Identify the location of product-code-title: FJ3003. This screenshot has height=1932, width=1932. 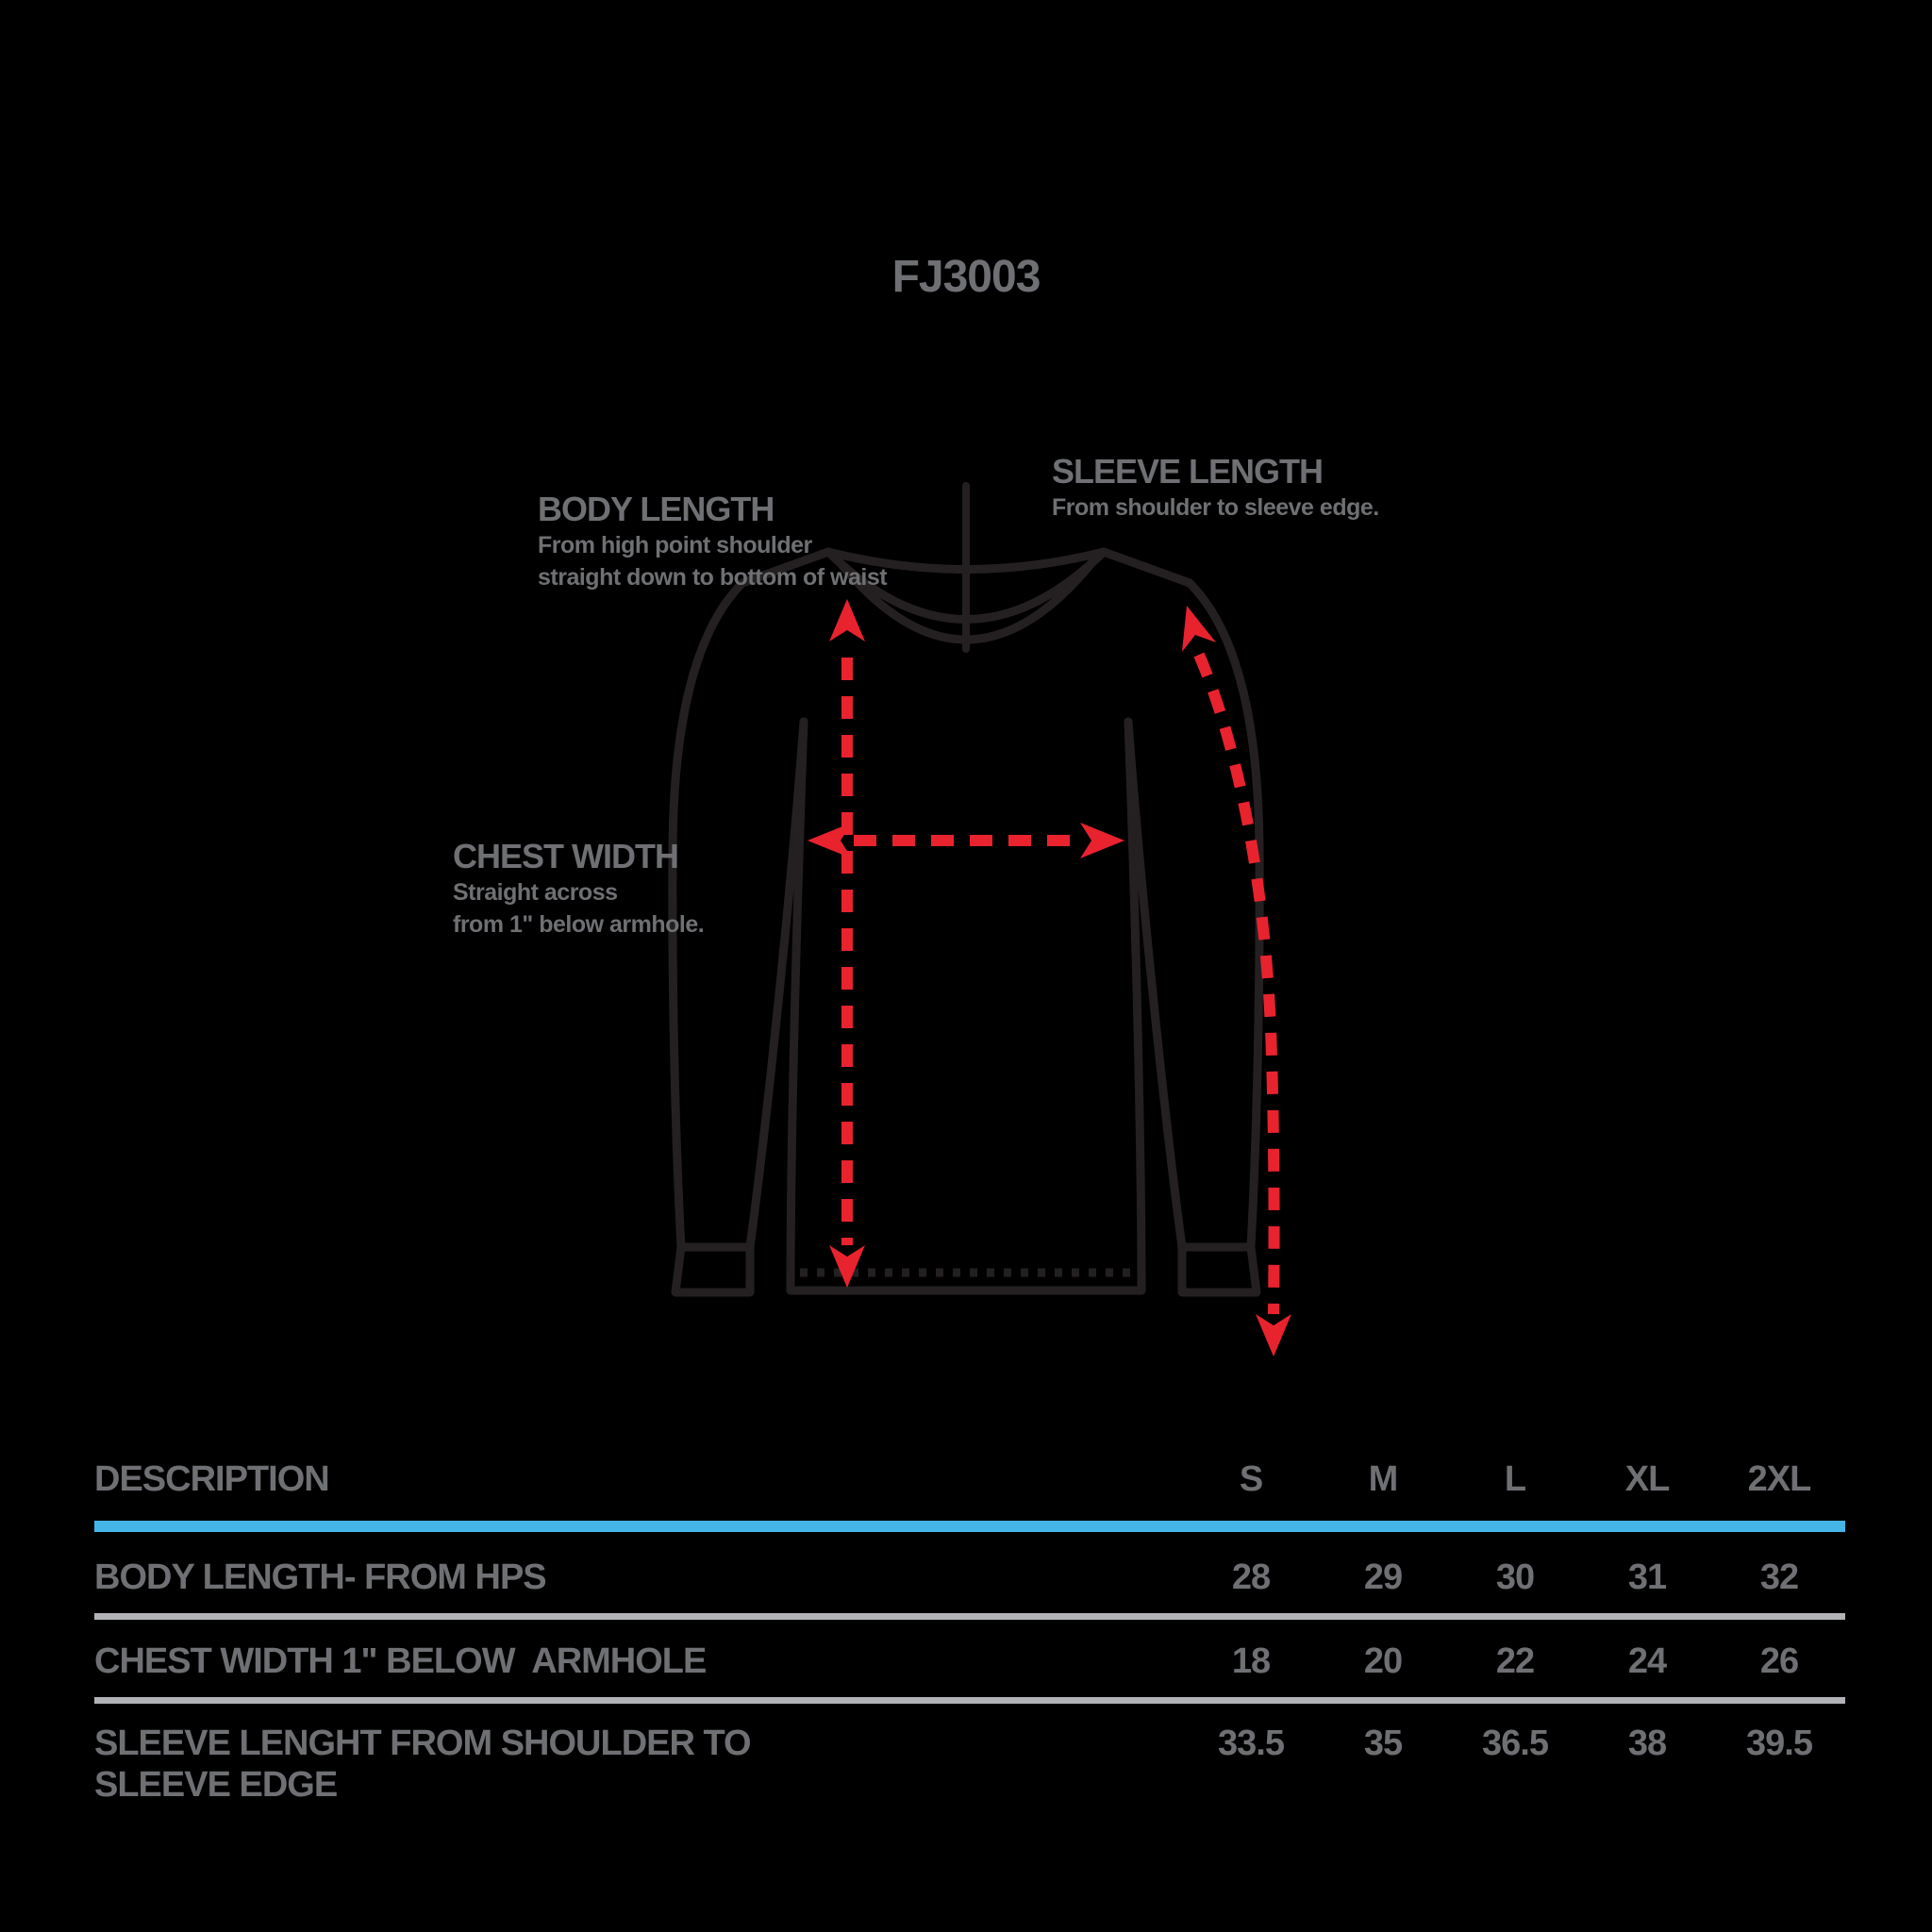
(966, 277).